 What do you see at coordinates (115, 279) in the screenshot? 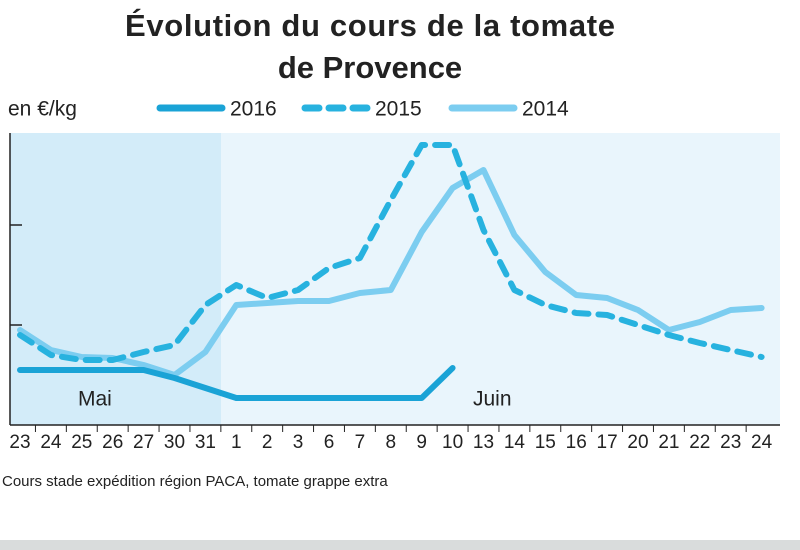
I see `may-shade` at bounding box center [115, 279].